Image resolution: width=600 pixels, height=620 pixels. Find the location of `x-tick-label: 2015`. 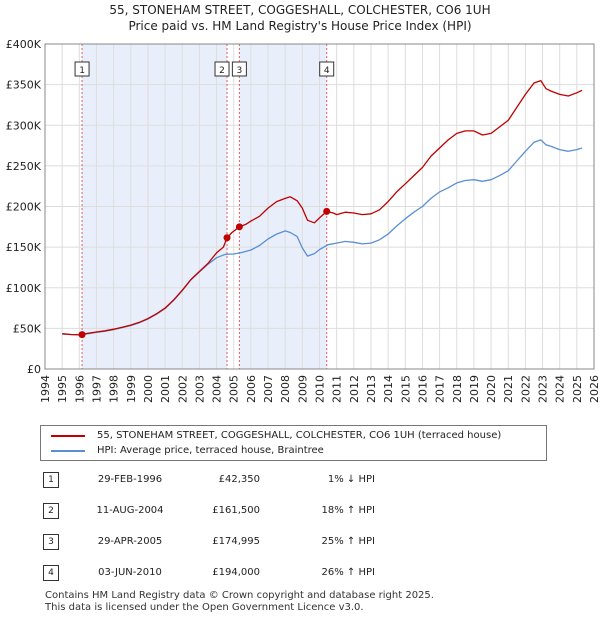

x-tick-label: 2015 is located at coordinates (405, 389).